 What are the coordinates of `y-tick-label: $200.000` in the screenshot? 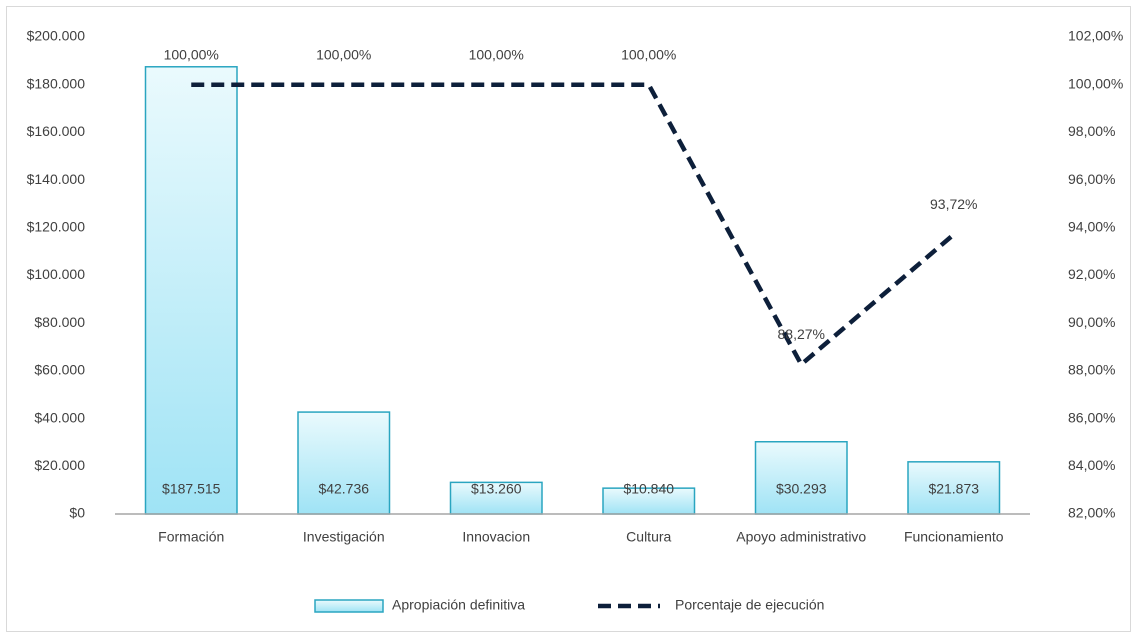 It's located at (56, 36).